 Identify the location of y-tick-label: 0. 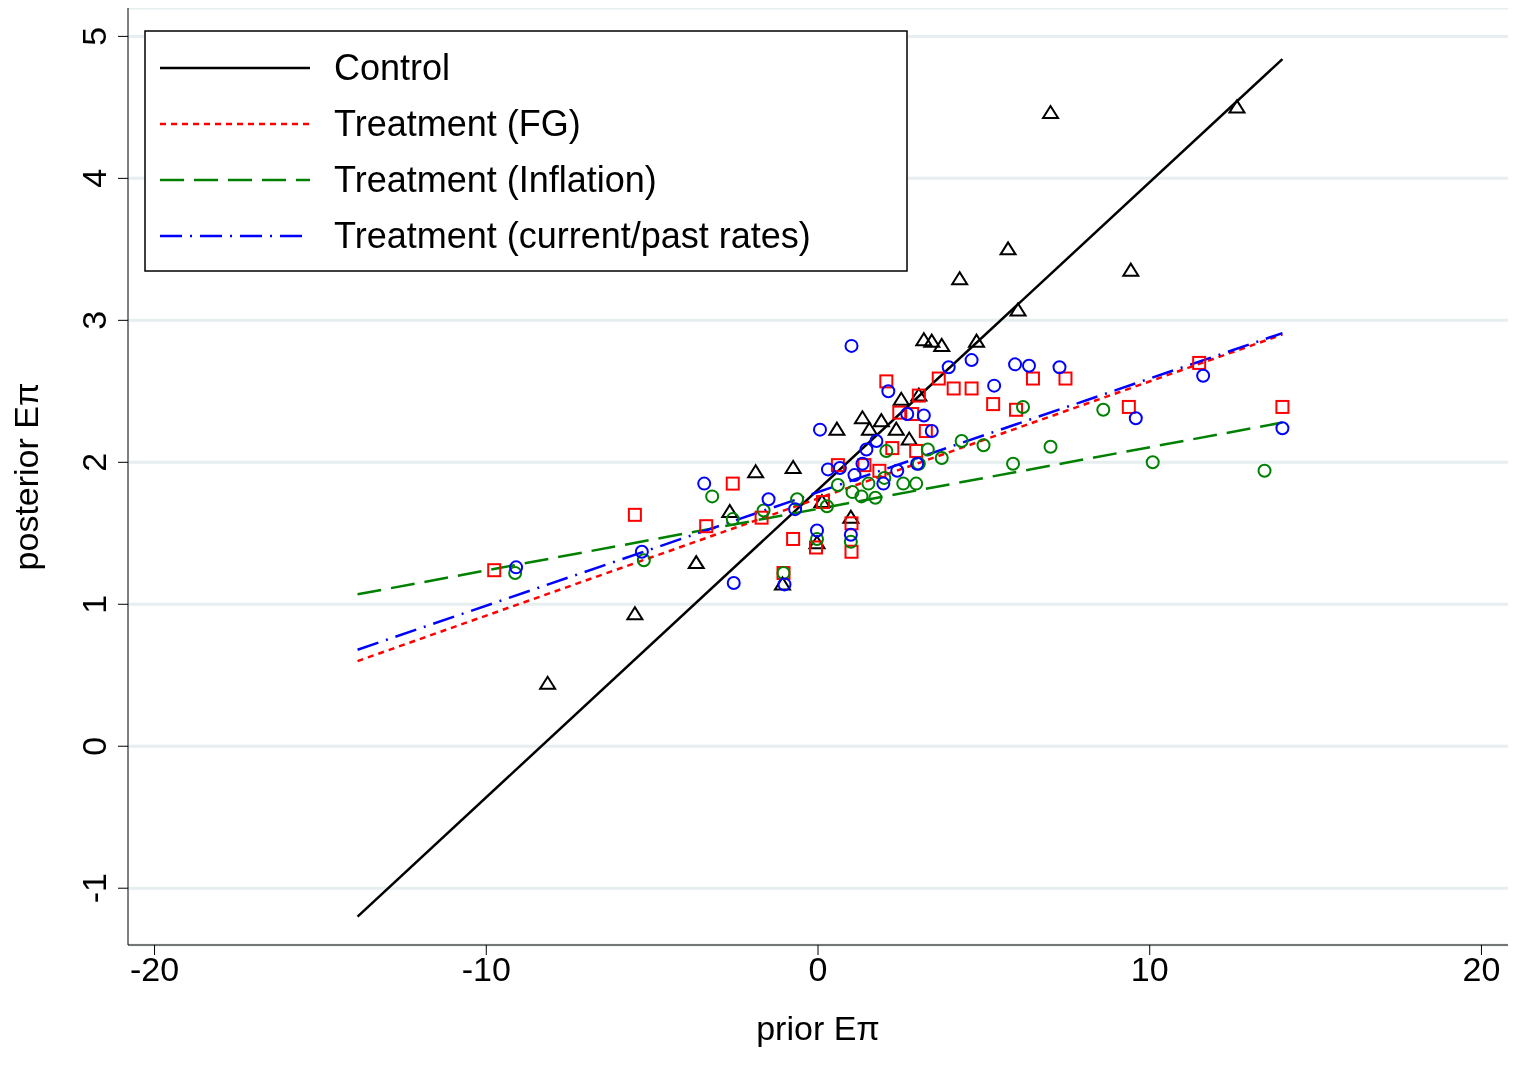
(94, 746).